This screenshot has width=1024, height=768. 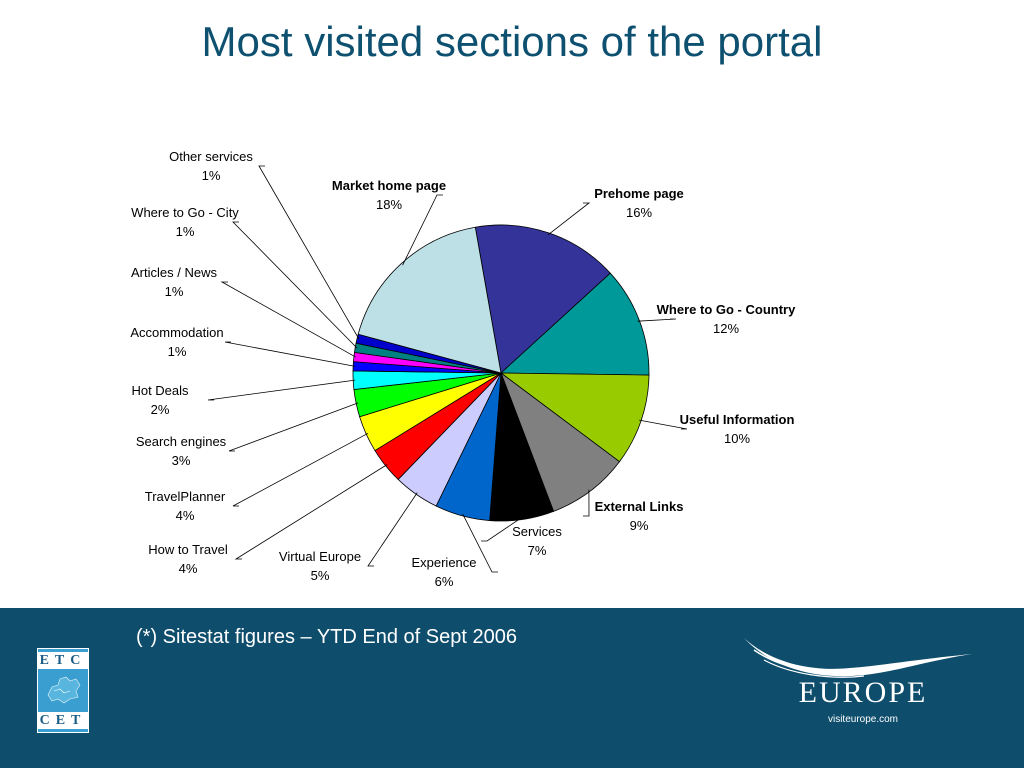 I want to click on slice-label-value: 10%, so click(x=737, y=438).